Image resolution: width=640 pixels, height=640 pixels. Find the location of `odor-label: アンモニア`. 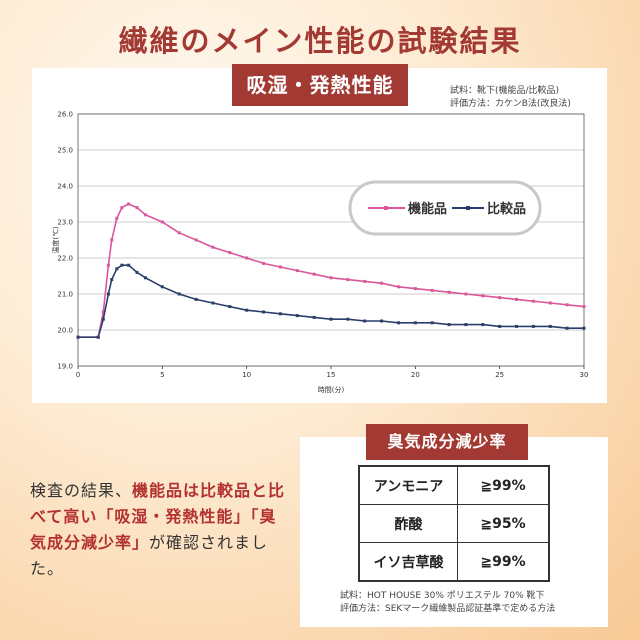

odor-label: アンモニア is located at coordinates (408, 485).